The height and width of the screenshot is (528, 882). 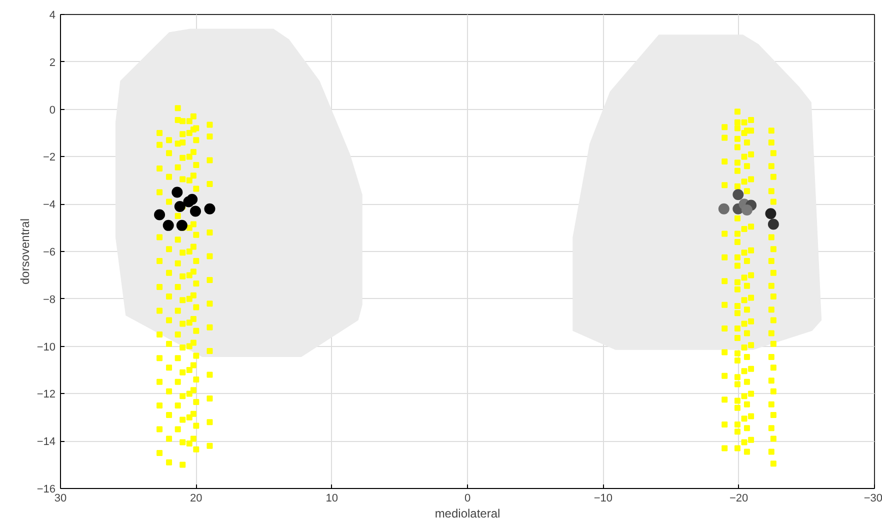 I want to click on x-tick-label: −20, so click(x=739, y=498).